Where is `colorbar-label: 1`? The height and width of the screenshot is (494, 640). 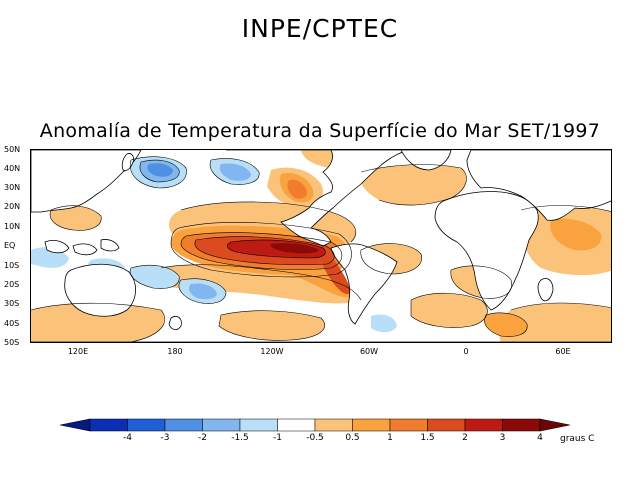
colorbar-label: 1 is located at coordinates (390, 438).